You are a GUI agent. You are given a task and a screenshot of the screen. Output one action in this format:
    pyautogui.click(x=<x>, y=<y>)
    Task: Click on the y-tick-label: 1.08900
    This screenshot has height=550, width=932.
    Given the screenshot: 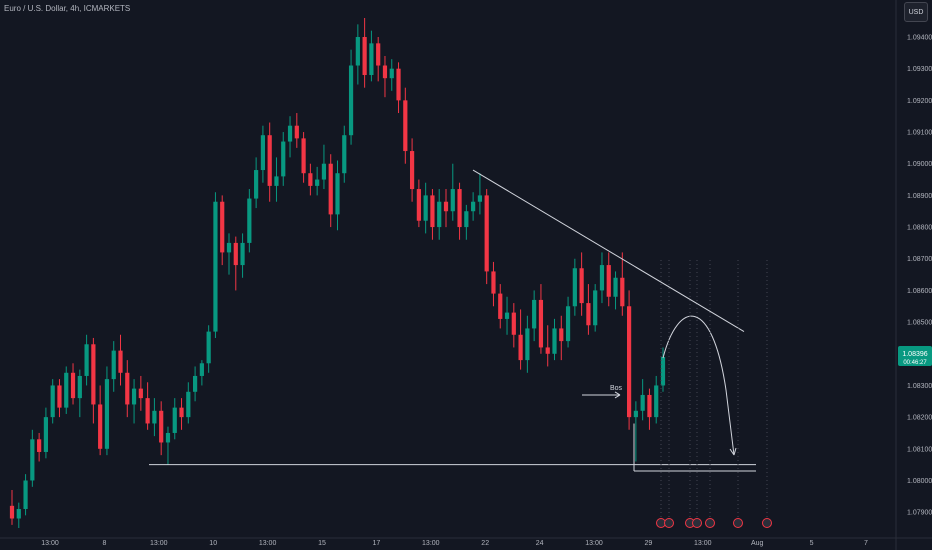 What is the action you would take?
    pyautogui.click(x=919, y=196)
    